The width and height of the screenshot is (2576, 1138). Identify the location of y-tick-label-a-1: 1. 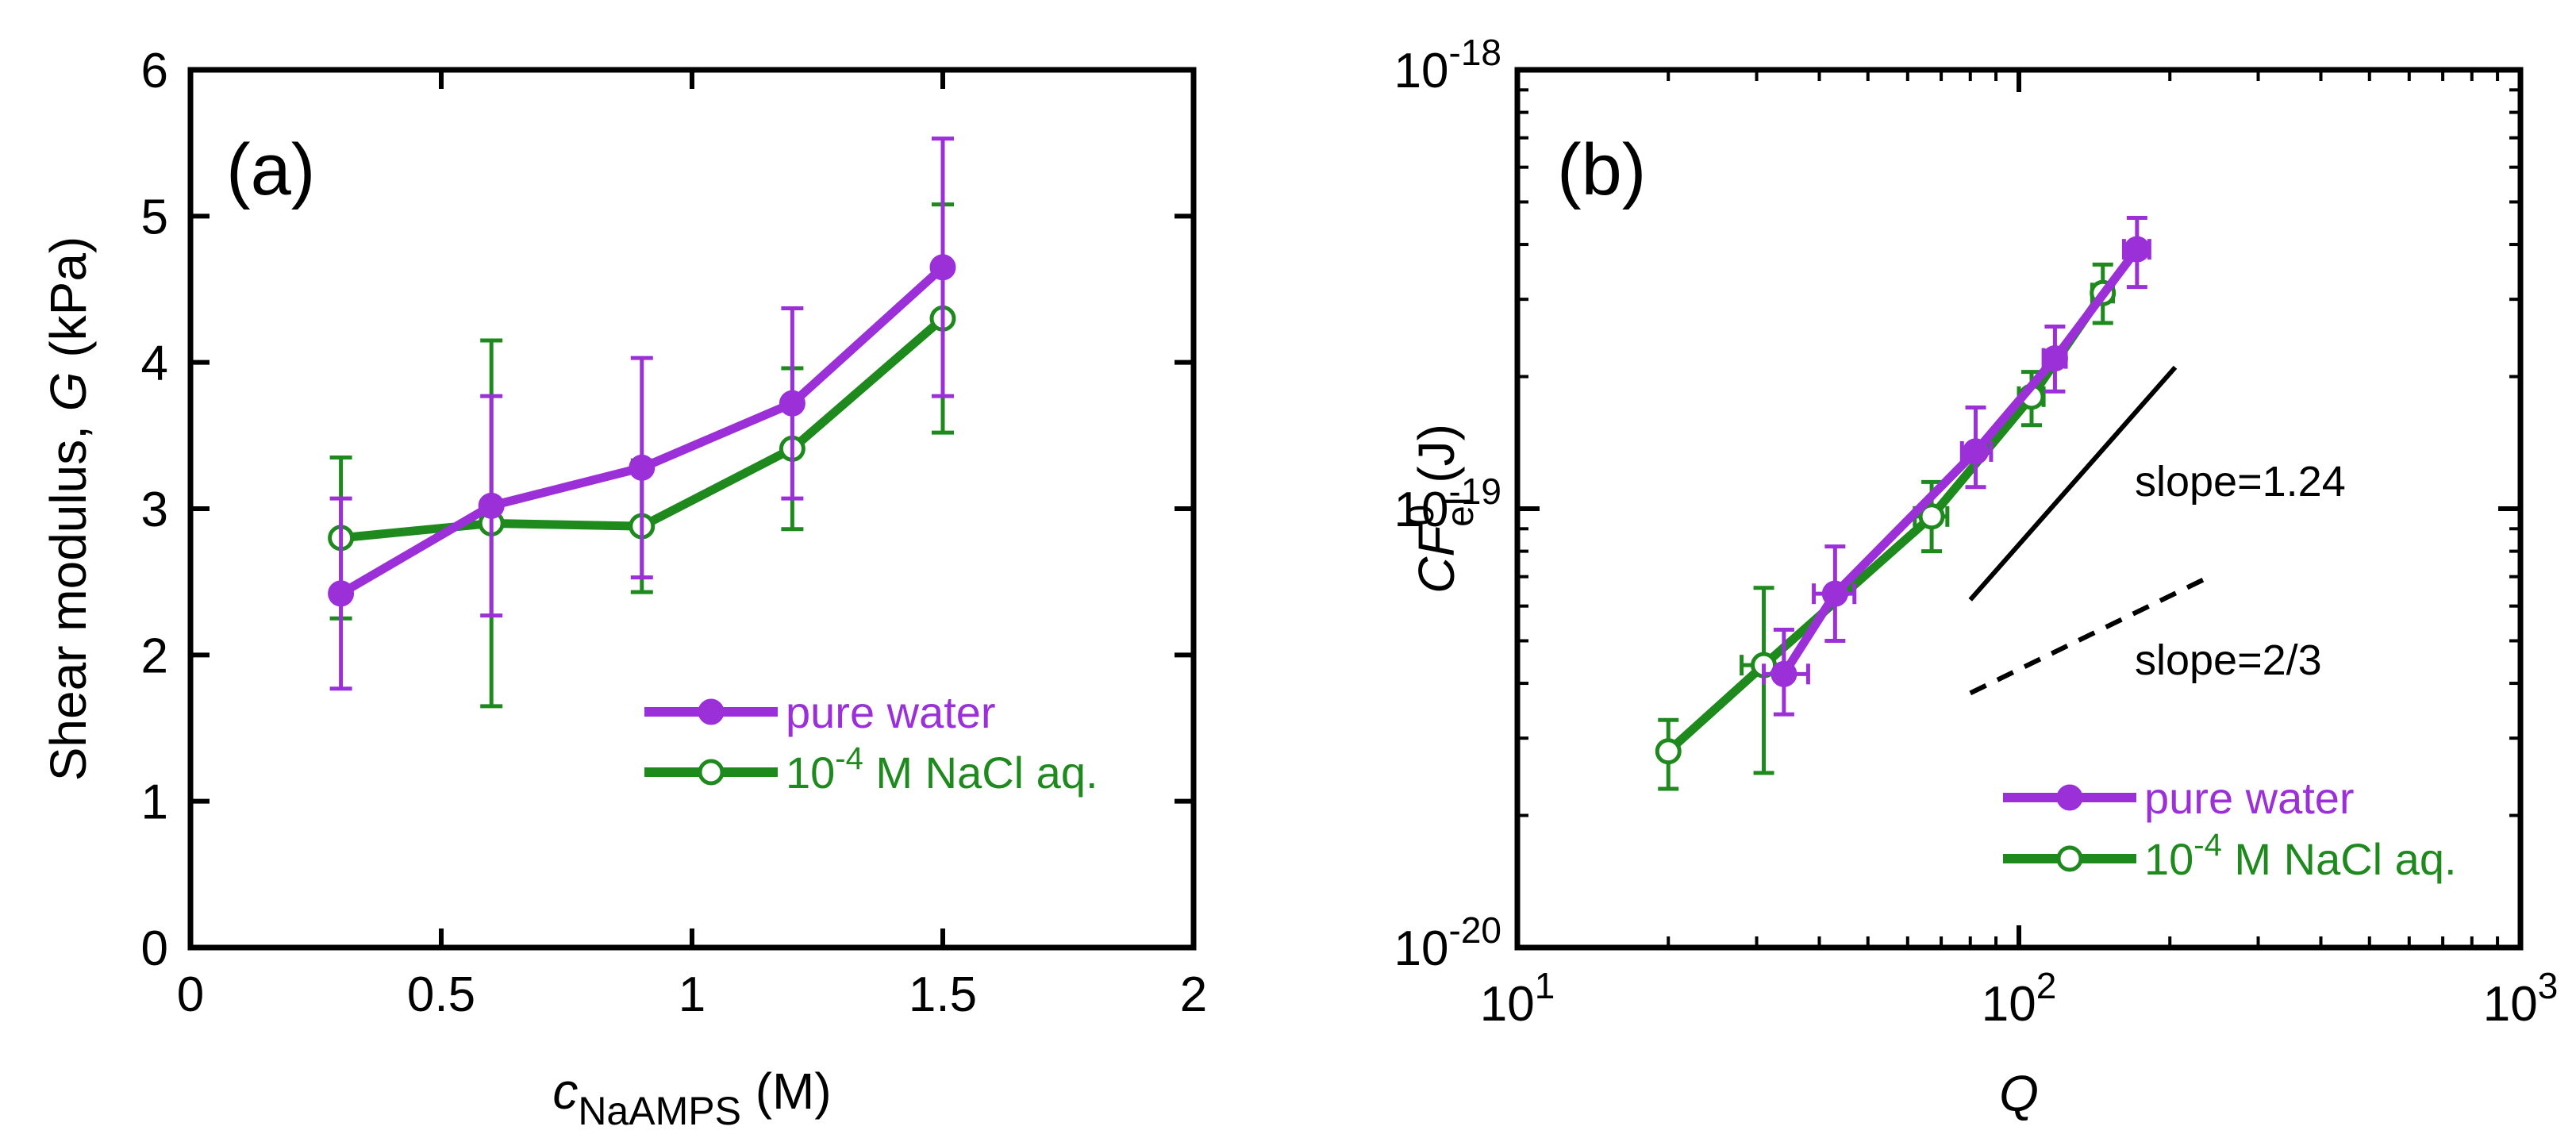
(154, 802).